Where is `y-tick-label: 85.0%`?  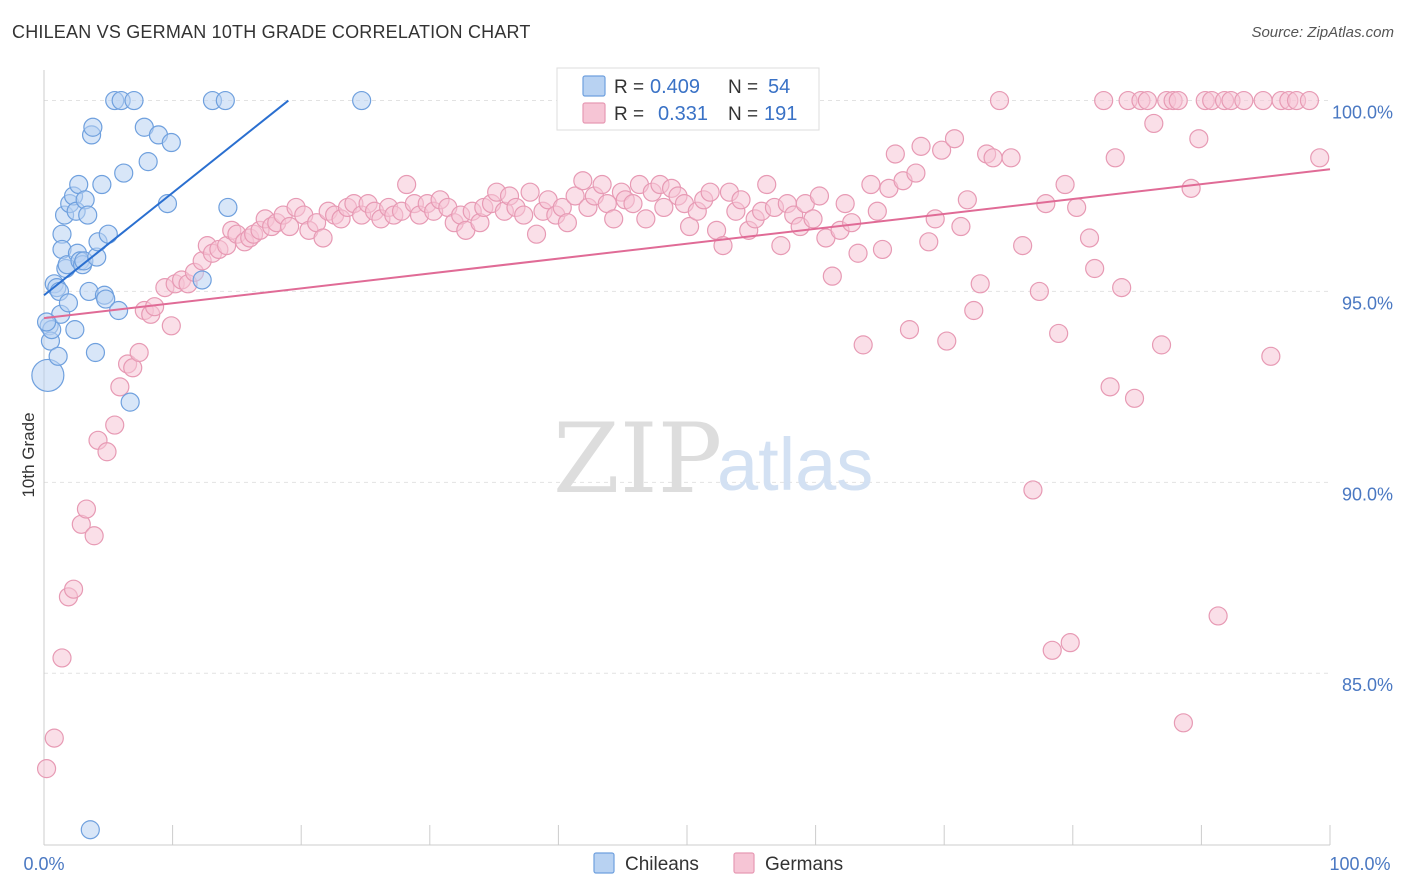
y-tick-label: 85.0% is located at coordinates (1367, 685).